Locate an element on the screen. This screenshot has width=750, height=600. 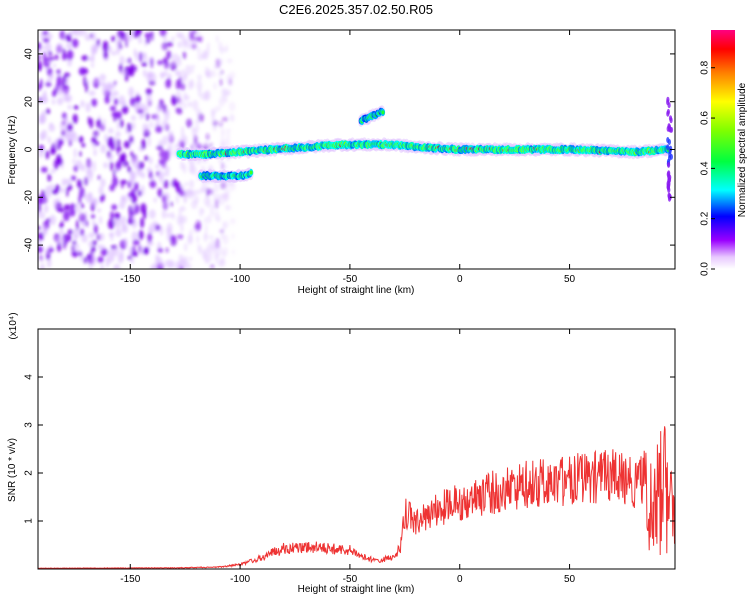
x-tick-label: -150 is located at coordinates (130, 579).